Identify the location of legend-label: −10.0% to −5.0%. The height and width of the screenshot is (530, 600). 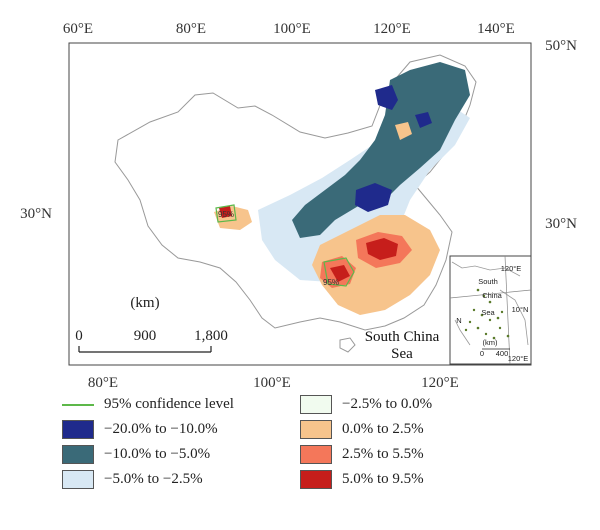
(157, 453).